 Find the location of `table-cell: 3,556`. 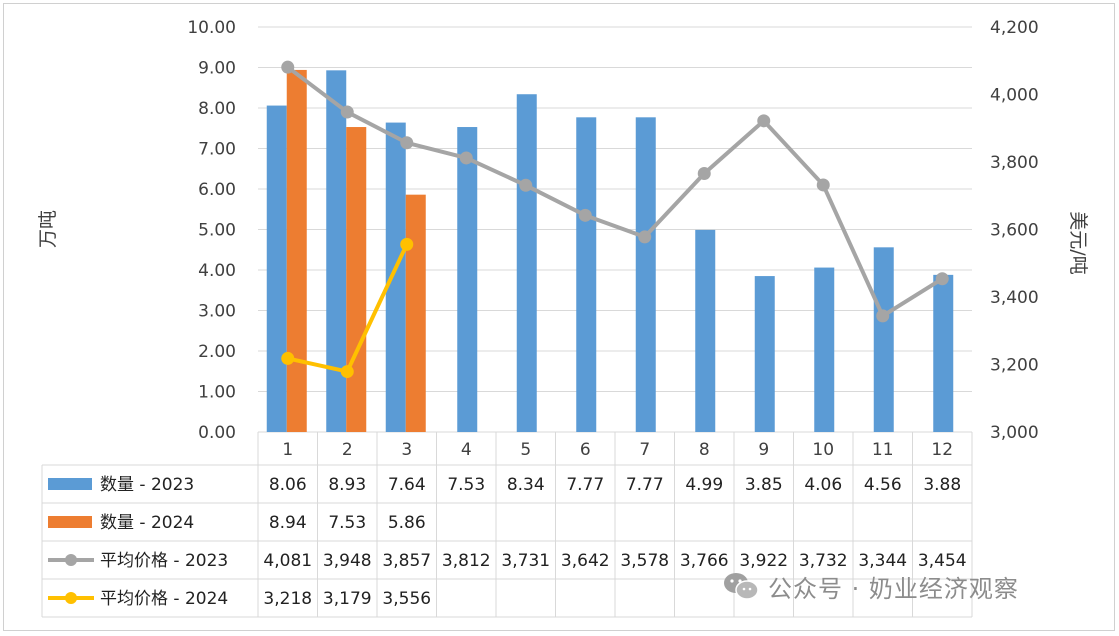

table-cell: 3,556 is located at coordinates (406, 599).